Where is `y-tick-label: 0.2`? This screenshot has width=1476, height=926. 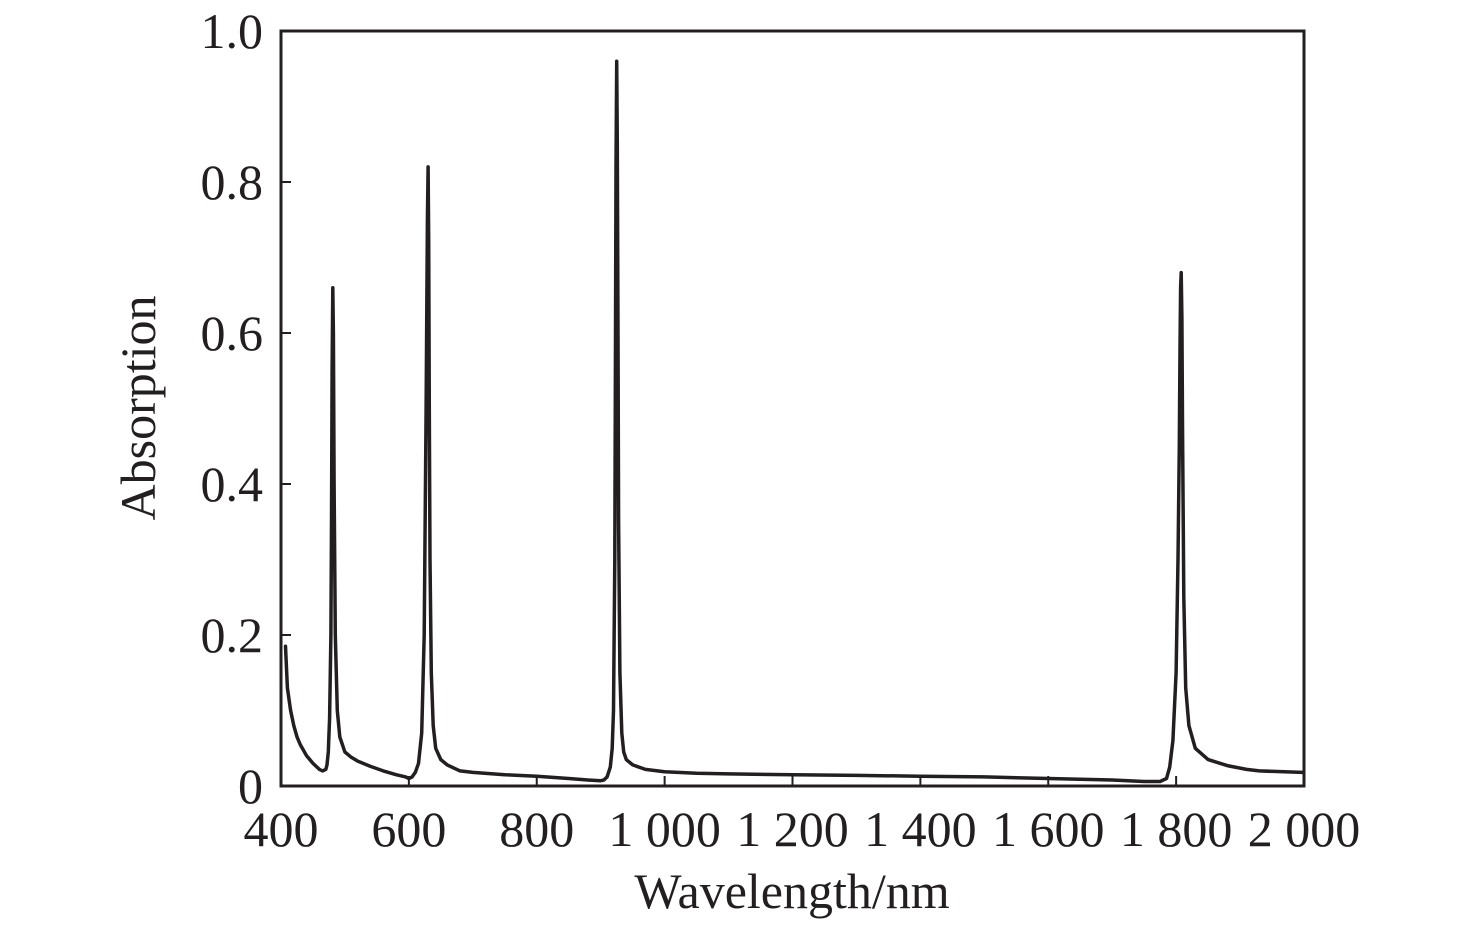
y-tick-label: 0.2 is located at coordinates (232, 635).